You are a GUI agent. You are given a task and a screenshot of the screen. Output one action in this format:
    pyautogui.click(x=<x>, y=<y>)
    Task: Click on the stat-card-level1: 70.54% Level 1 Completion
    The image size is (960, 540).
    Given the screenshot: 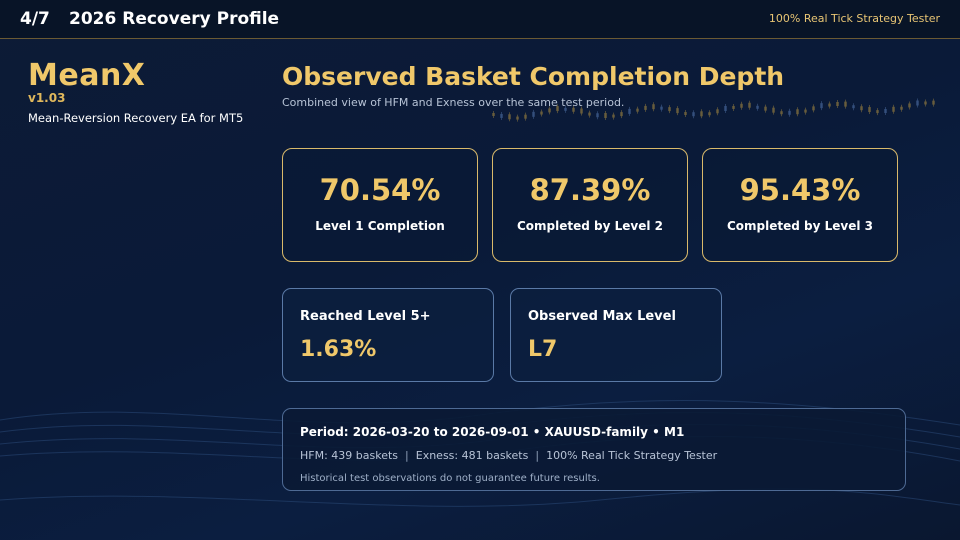 What is the action you would take?
    pyautogui.click(x=380, y=205)
    